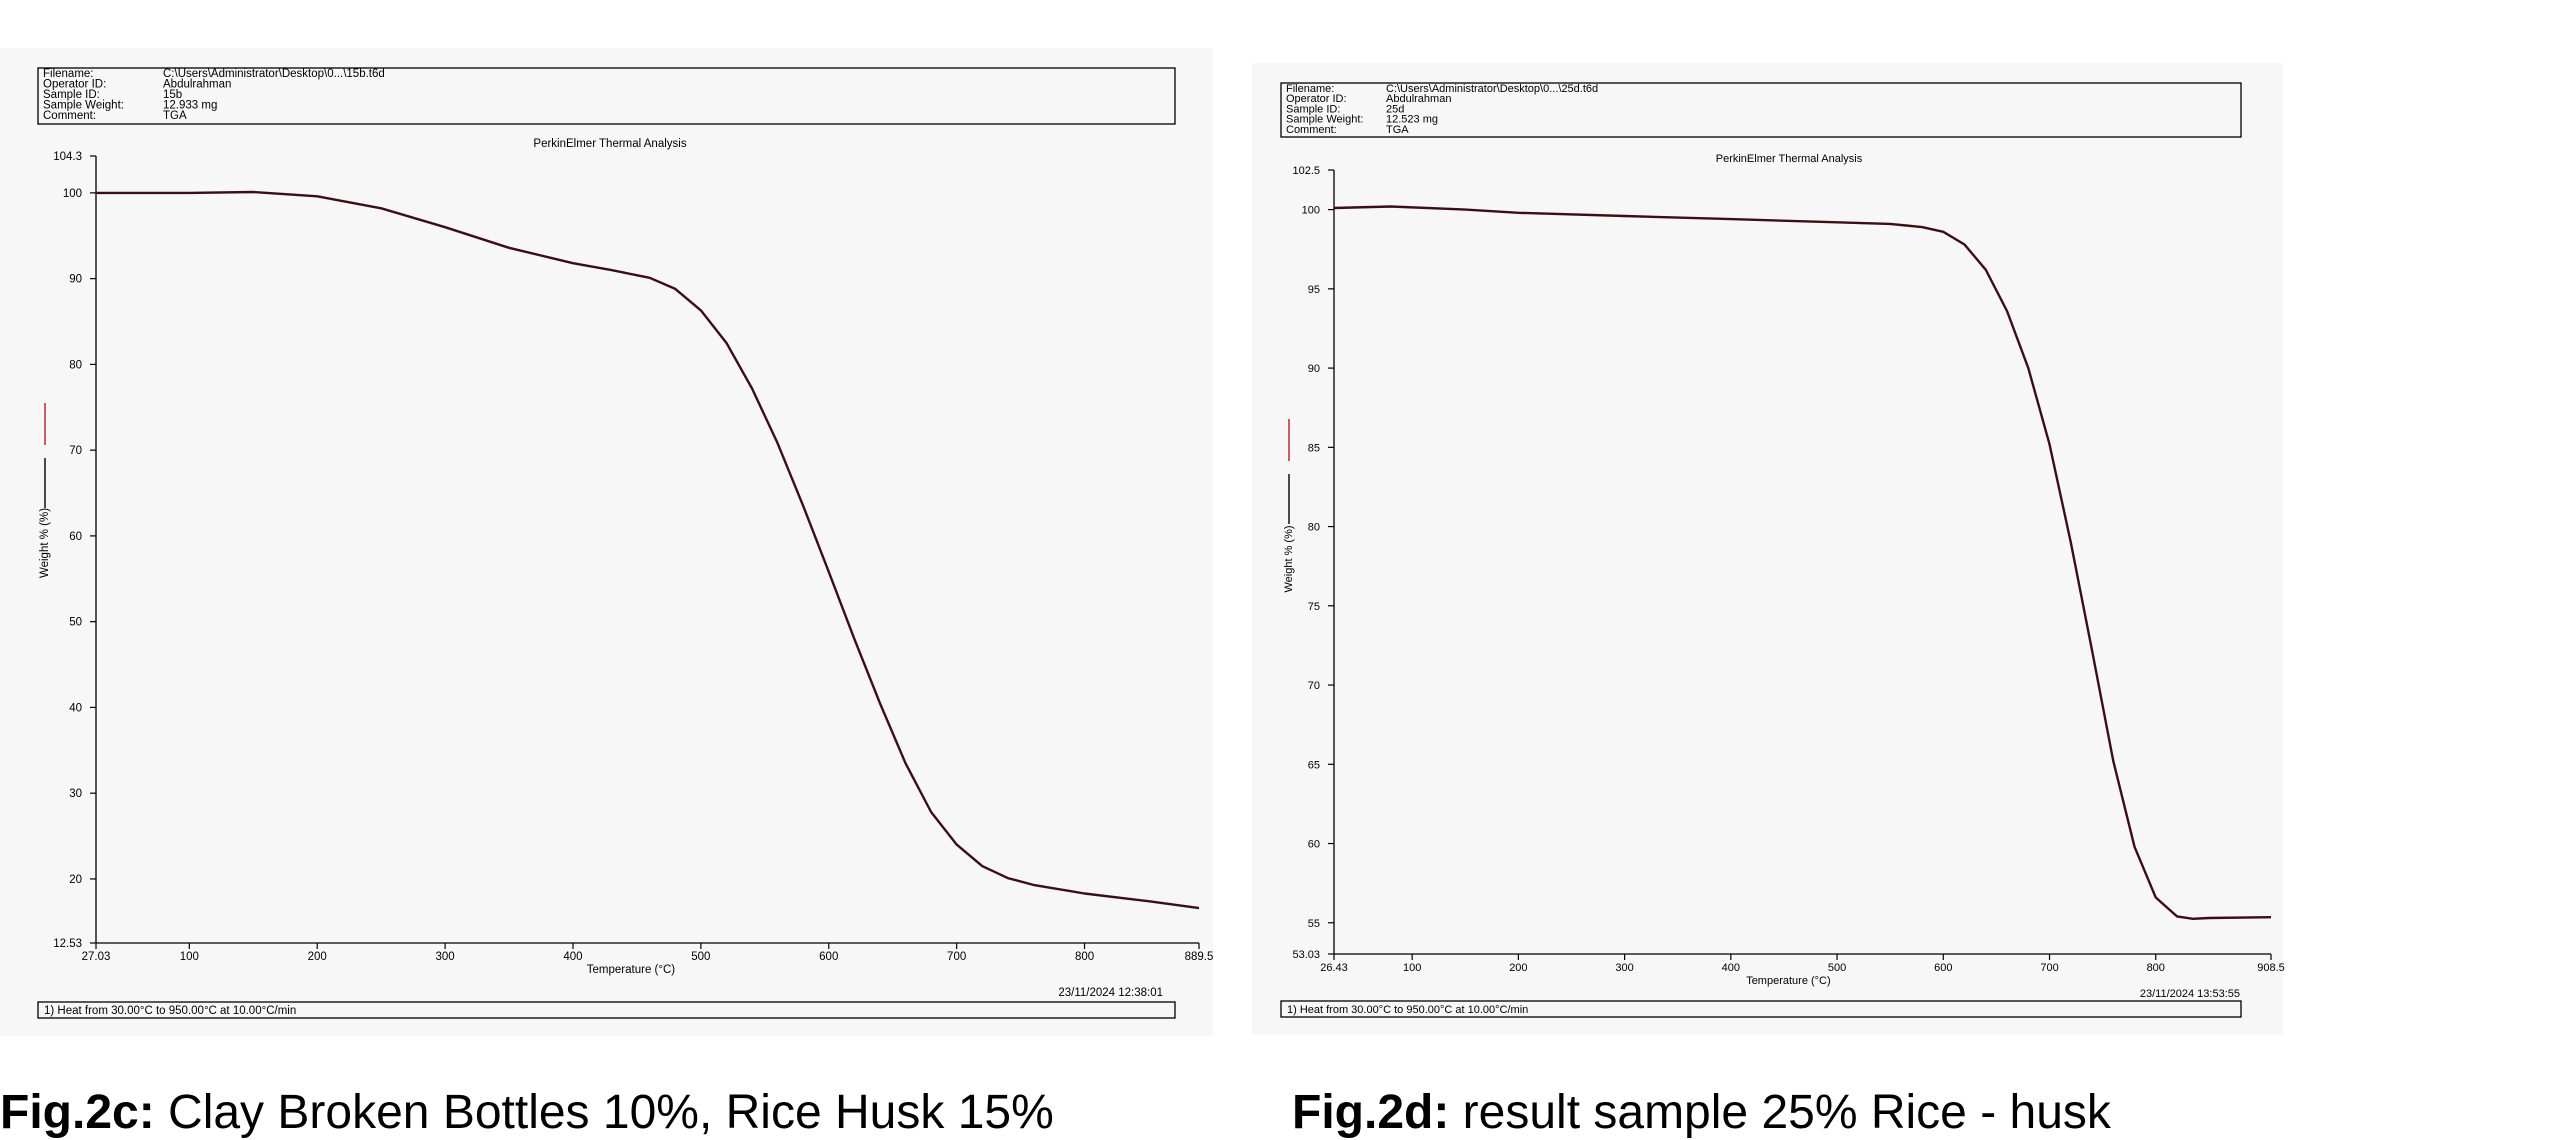 The width and height of the screenshot is (2560, 1140). What do you see at coordinates (1314, 448) in the screenshot?
I see `y-tick-label: 85` at bounding box center [1314, 448].